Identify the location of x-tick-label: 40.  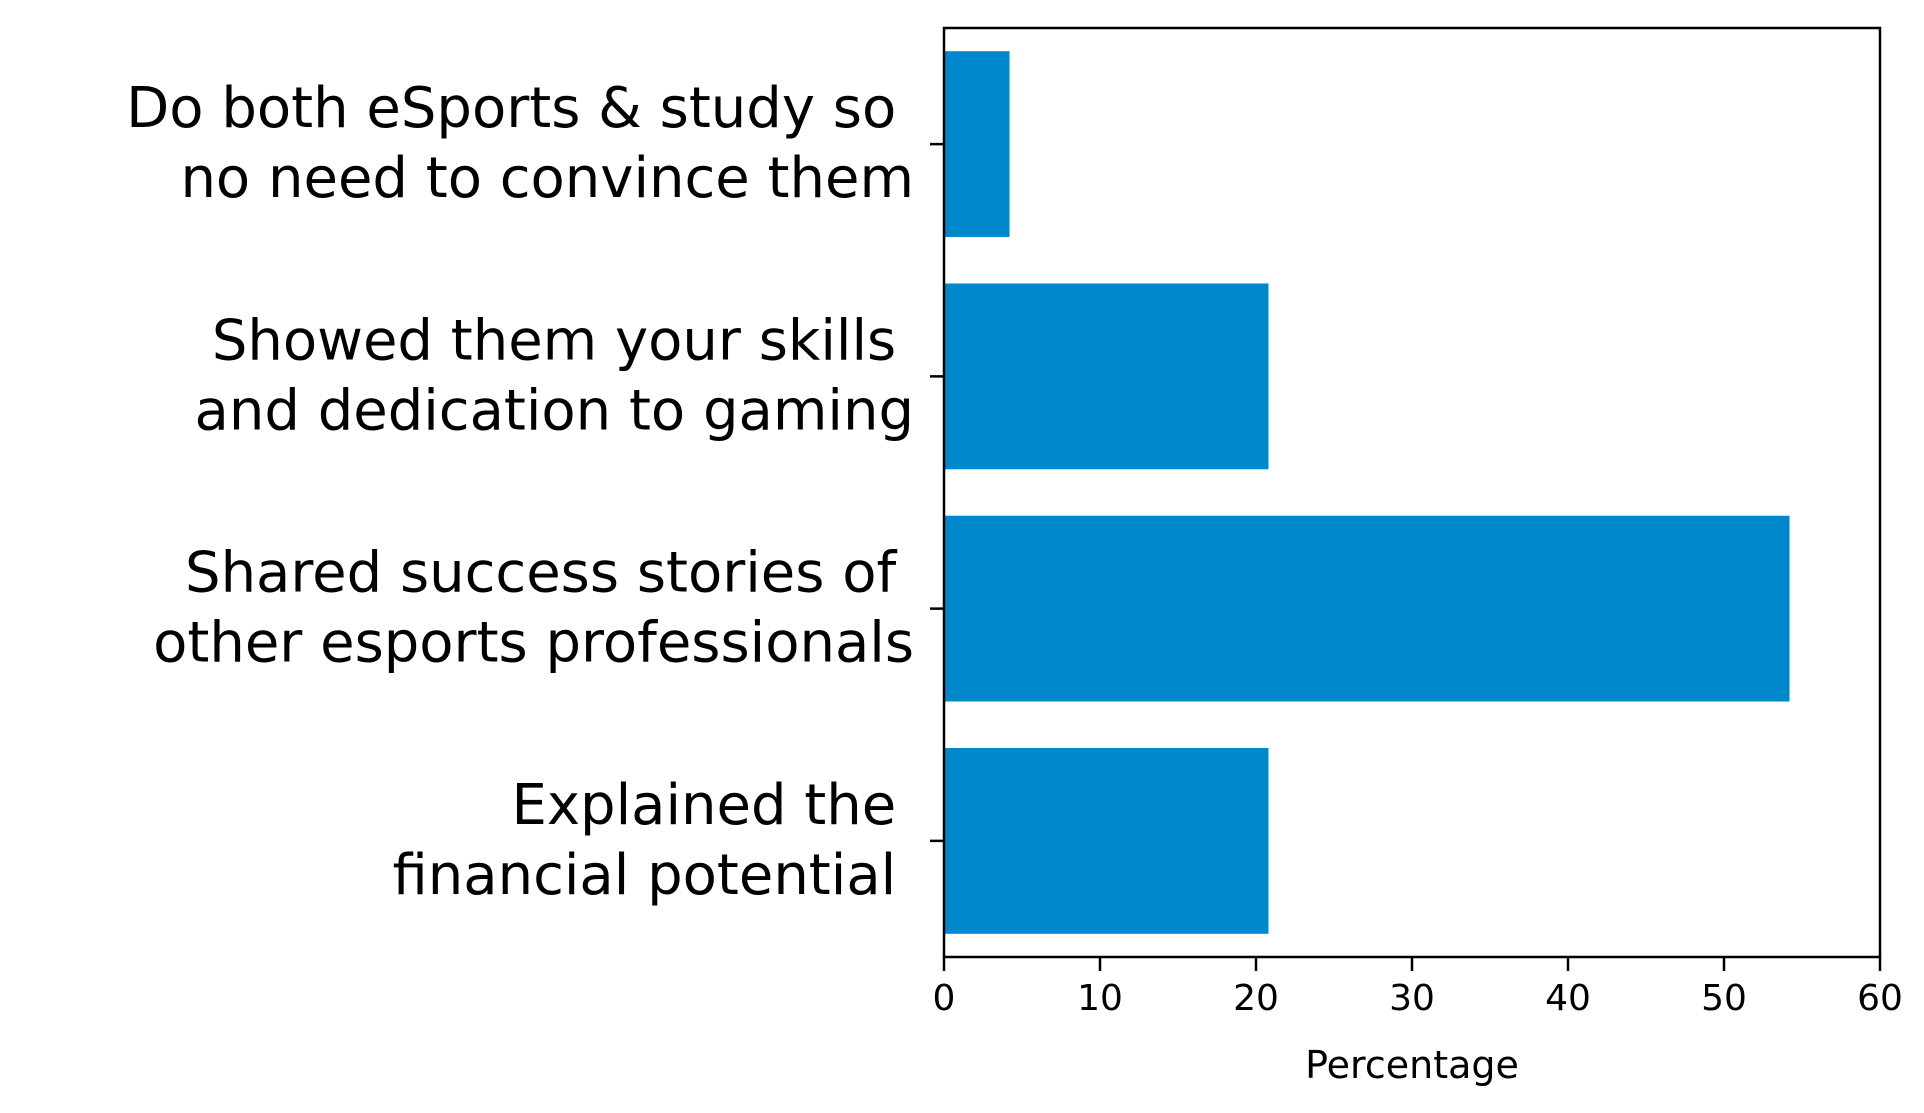
(1568, 998).